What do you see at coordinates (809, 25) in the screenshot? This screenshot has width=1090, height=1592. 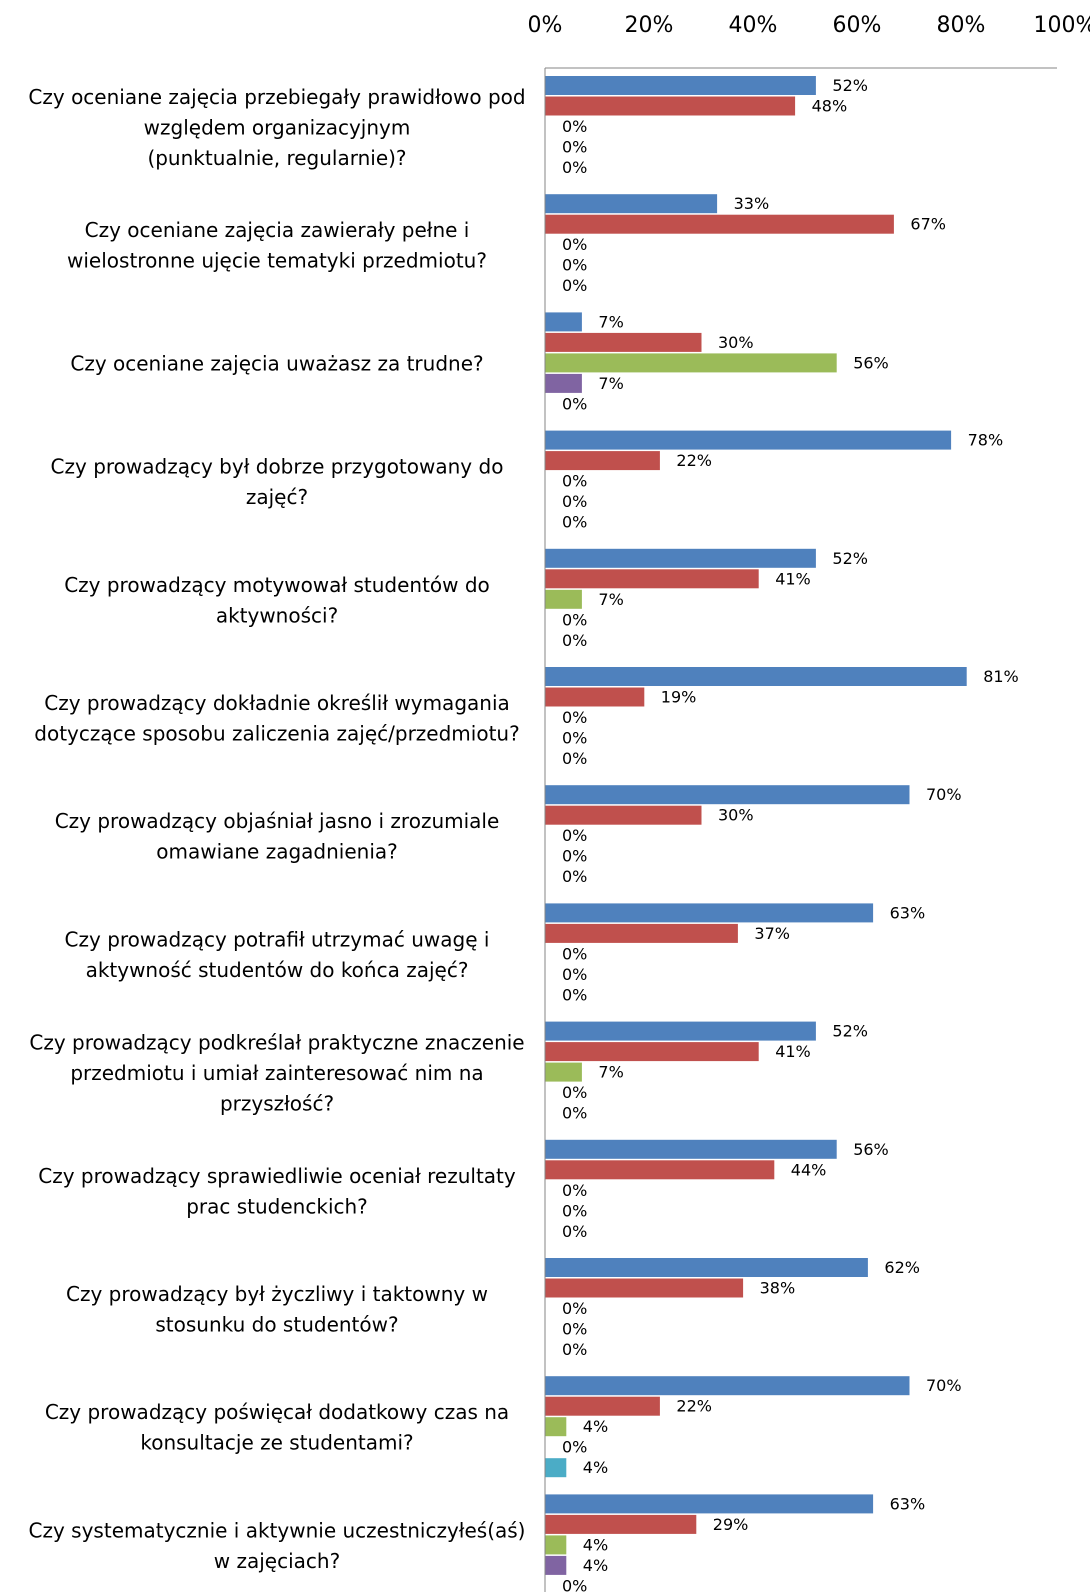 I see `x-axis-ticks: 0% 20% 40% 60% 80% 100%` at bounding box center [809, 25].